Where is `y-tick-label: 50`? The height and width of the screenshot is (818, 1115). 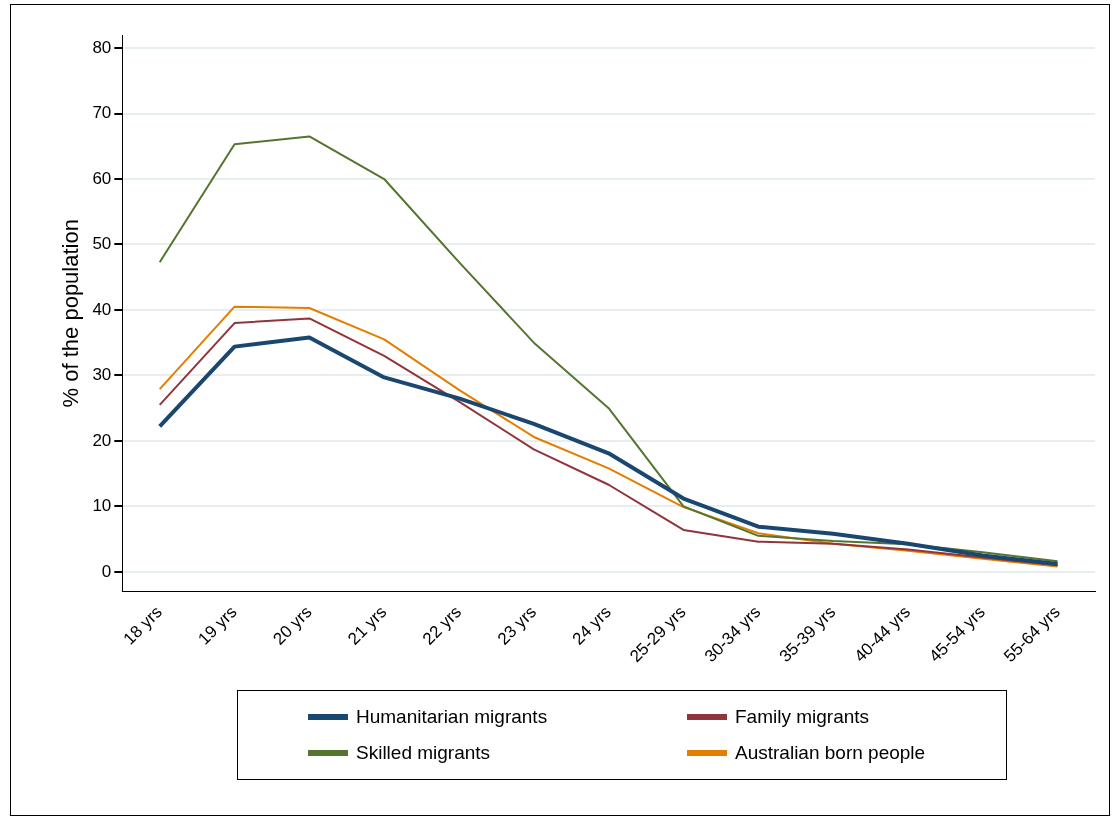
y-tick-label: 50 is located at coordinates (102, 244).